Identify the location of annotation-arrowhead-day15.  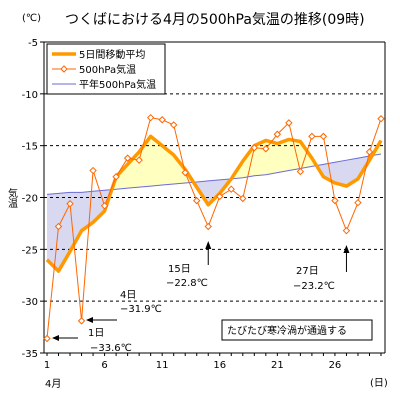
(208, 245).